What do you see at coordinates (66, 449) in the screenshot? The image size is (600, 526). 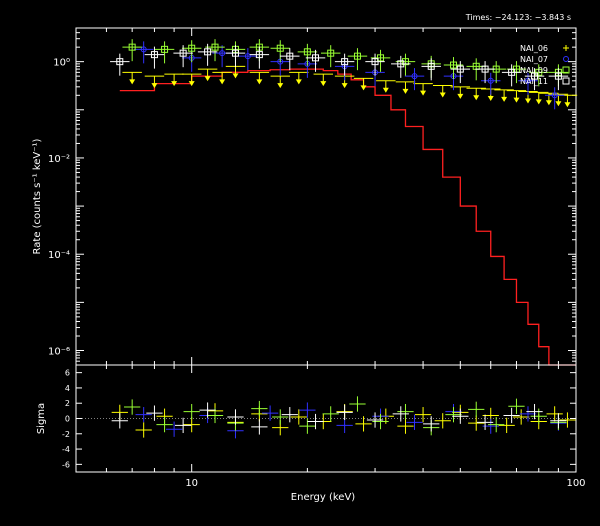 I see `y-tick-label: -4` at bounding box center [66, 449].